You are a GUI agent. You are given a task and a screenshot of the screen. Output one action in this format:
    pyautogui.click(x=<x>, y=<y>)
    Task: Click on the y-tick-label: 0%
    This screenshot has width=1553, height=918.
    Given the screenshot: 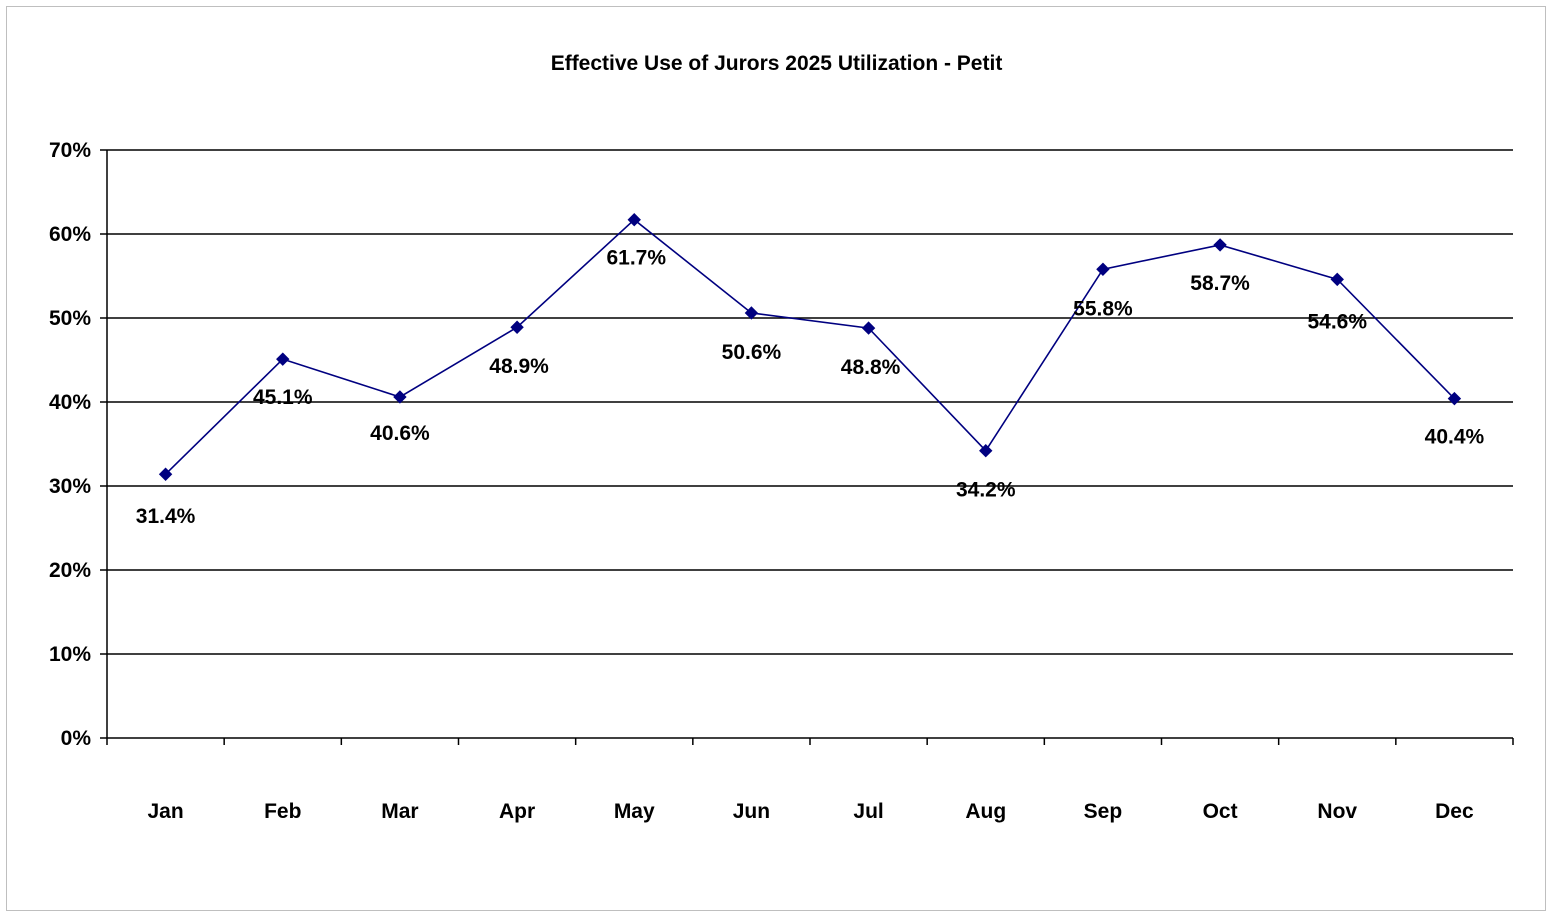 What is the action you would take?
    pyautogui.click(x=76, y=738)
    